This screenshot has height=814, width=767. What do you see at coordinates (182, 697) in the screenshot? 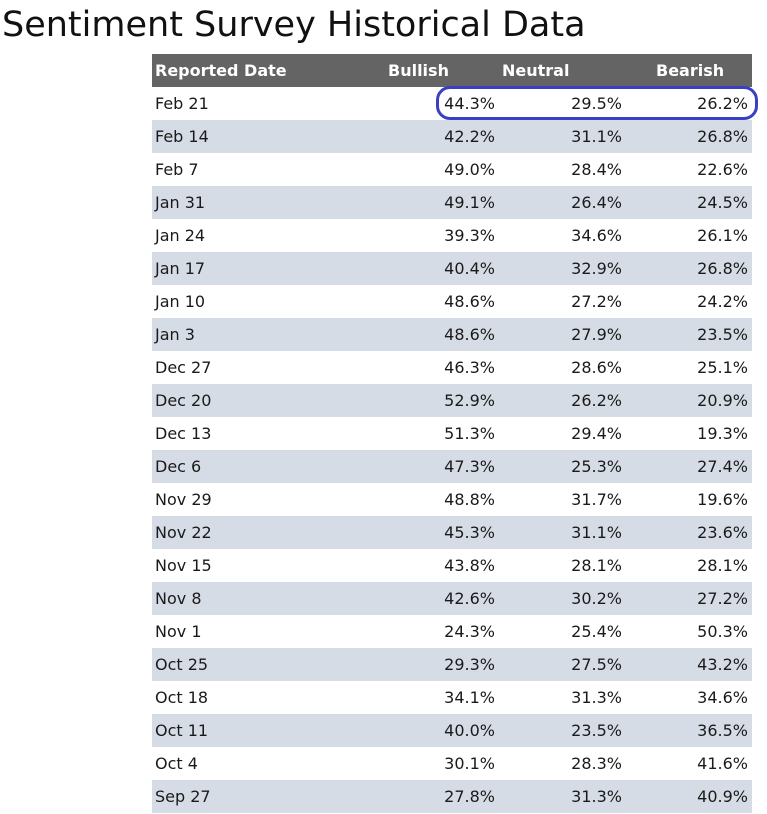
I see `cell-date: Oct 18` at bounding box center [182, 697].